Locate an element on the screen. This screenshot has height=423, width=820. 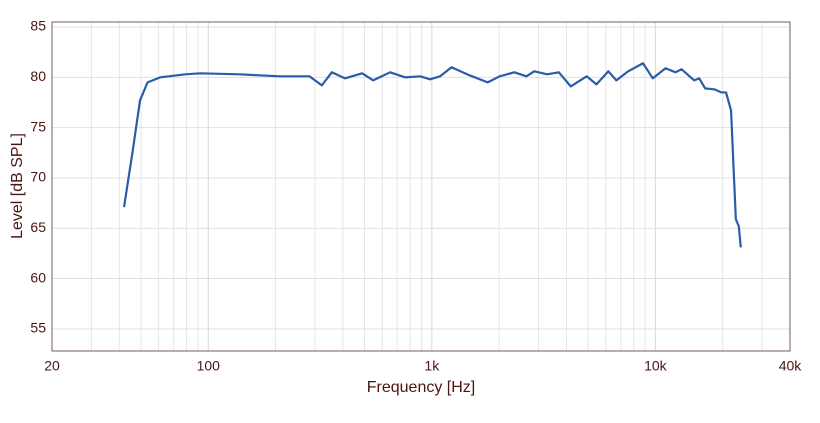
y-tick-label: 80 is located at coordinates (38, 76).